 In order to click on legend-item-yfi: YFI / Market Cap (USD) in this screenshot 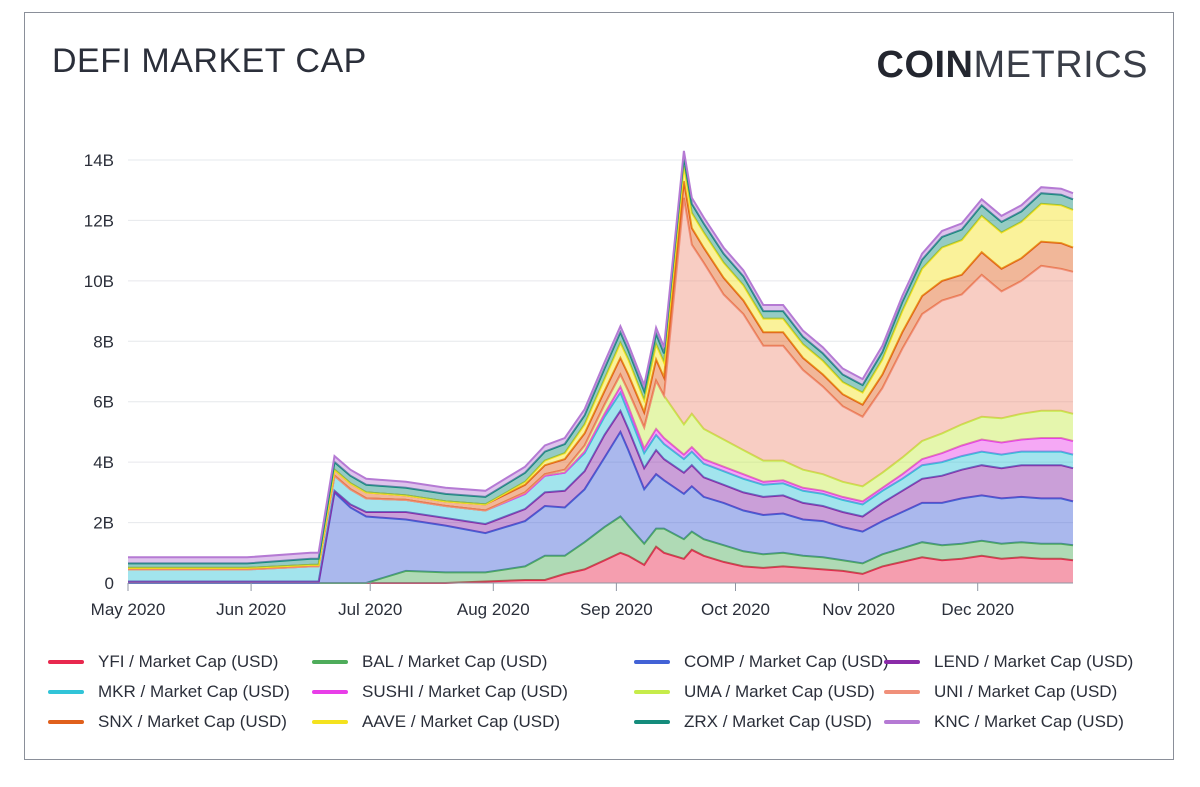, I will do `click(163, 662)`.